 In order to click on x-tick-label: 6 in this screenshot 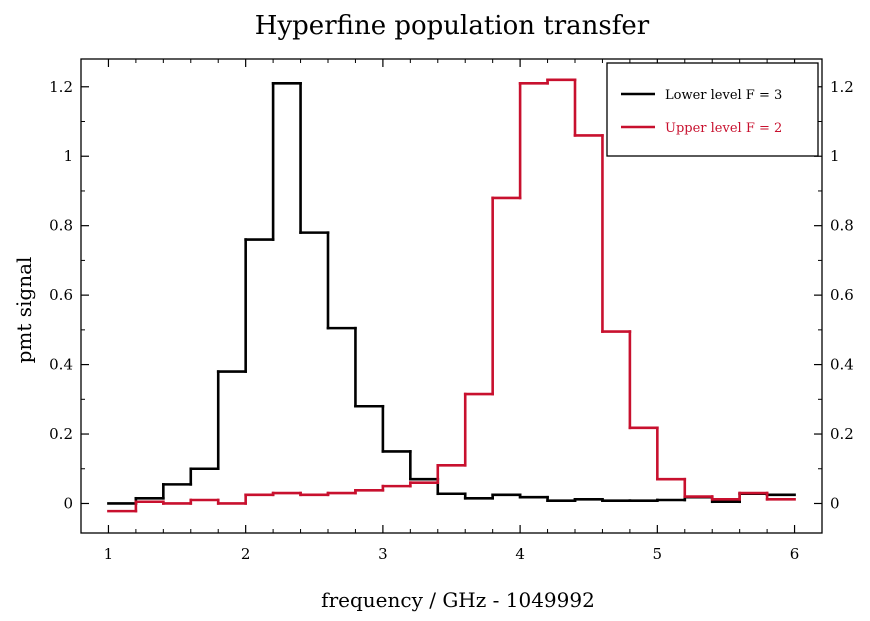, I will do `click(795, 554)`.